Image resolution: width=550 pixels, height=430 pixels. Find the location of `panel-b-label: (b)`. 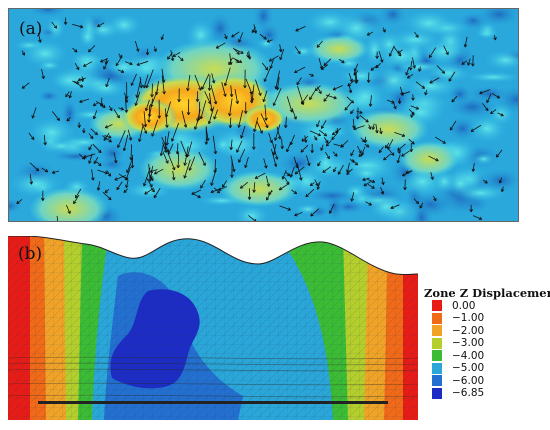

panel-b-label: (b) is located at coordinates (30, 254).